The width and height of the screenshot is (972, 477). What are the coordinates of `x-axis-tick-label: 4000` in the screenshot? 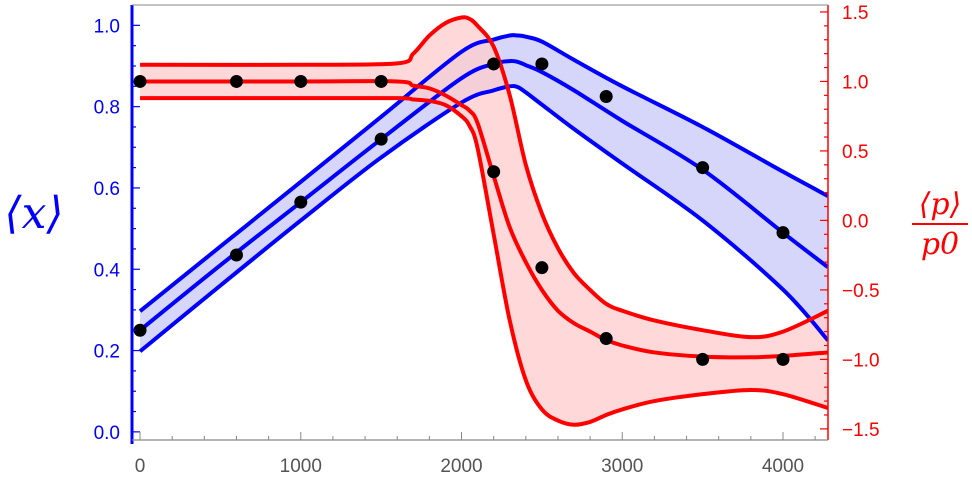 It's located at (783, 466).